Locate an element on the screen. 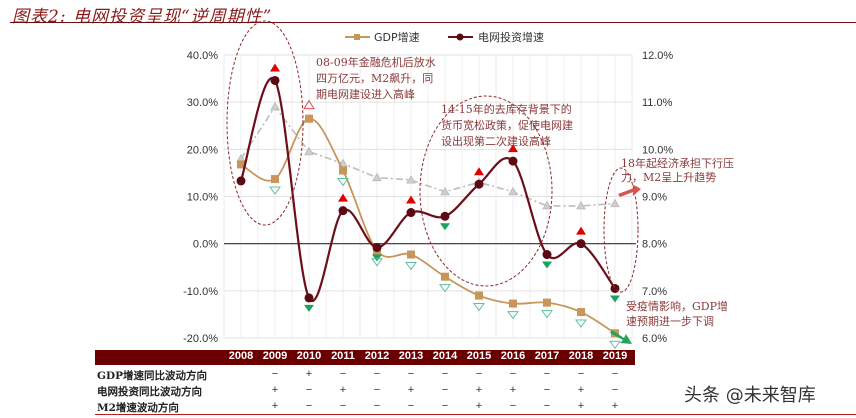 The height and width of the screenshot is (418, 856). table-year-header: 2015 is located at coordinates (479, 356).